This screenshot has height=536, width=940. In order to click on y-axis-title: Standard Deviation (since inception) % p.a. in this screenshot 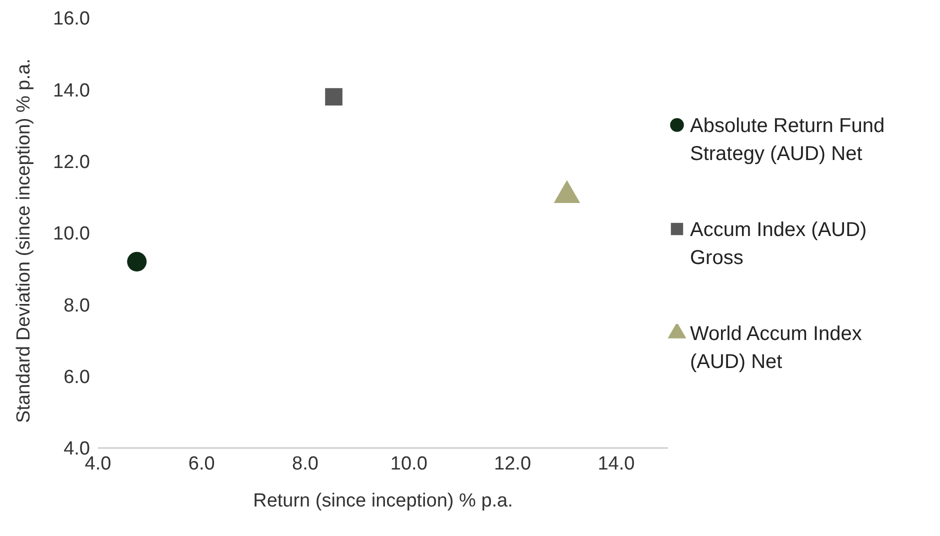, I will do `click(24, 240)`.